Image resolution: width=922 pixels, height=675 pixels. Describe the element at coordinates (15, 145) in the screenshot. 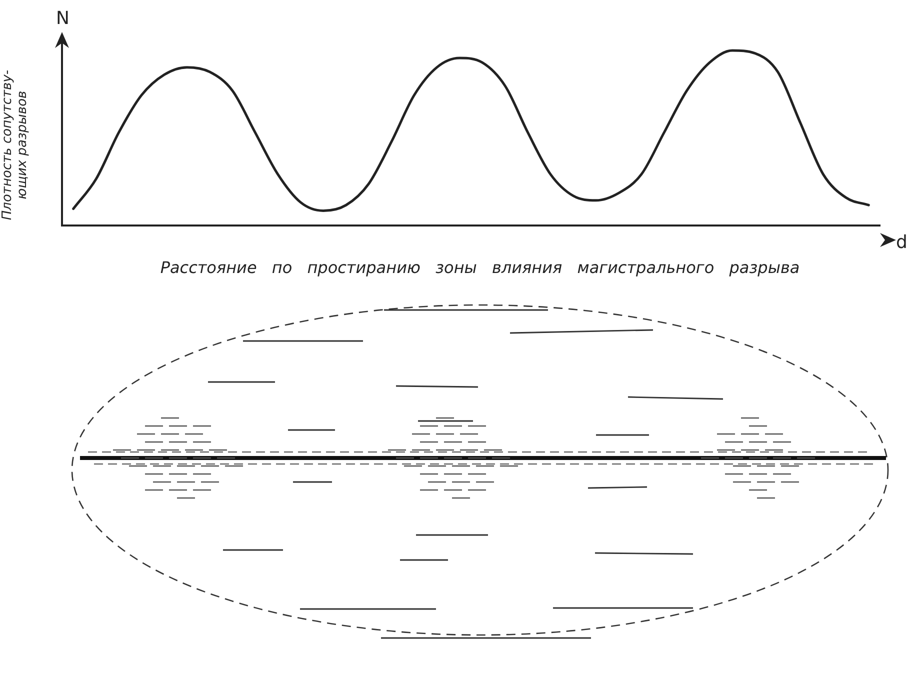

I see `y-axis-title: Плотность сопутству-ющих разрывов` at that location.